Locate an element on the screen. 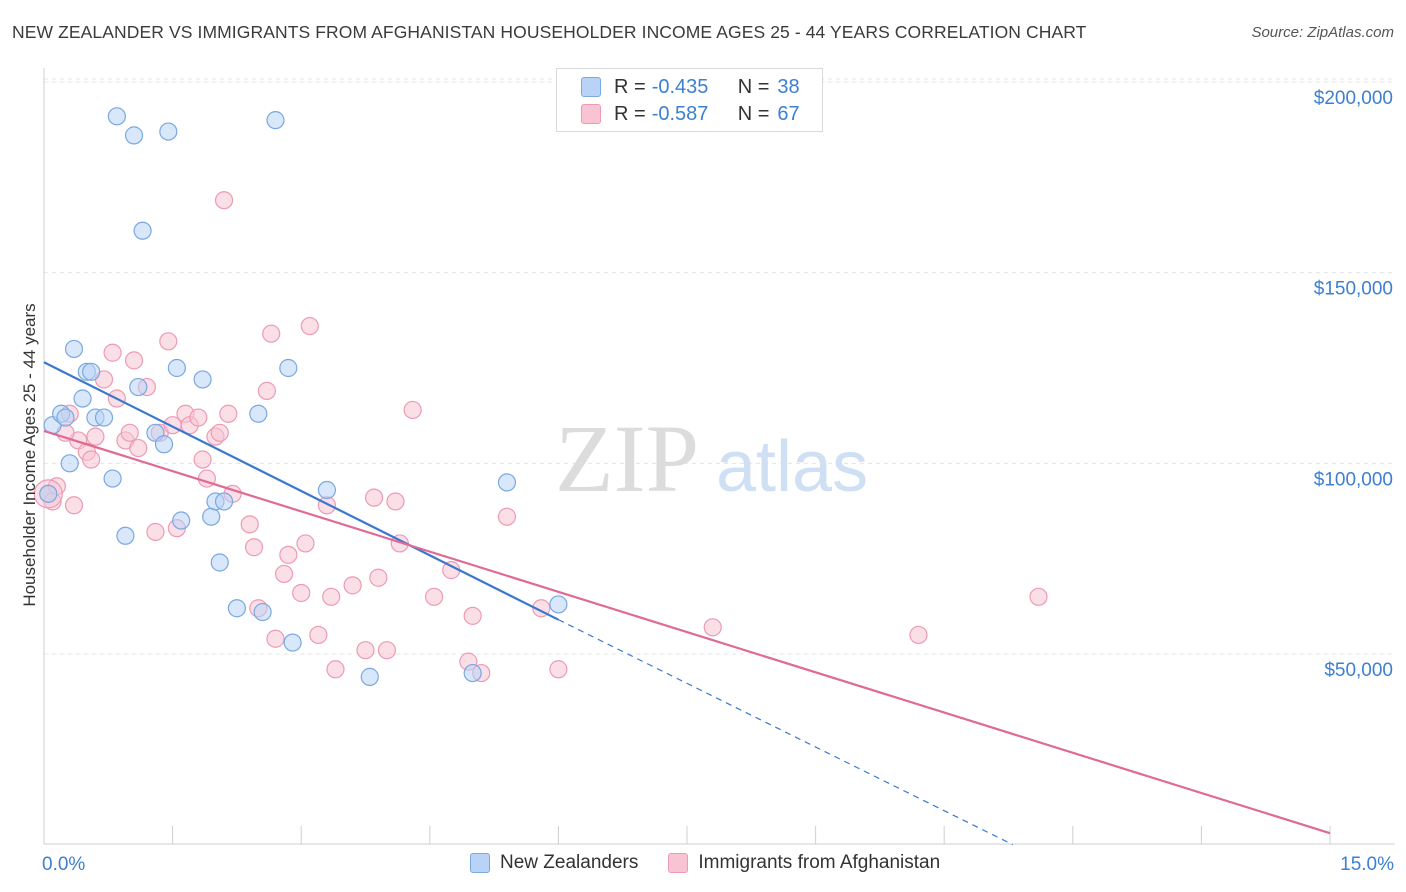 This screenshot has width=1406, height=892. watermark: ZIP atlas is located at coordinates (711, 458).